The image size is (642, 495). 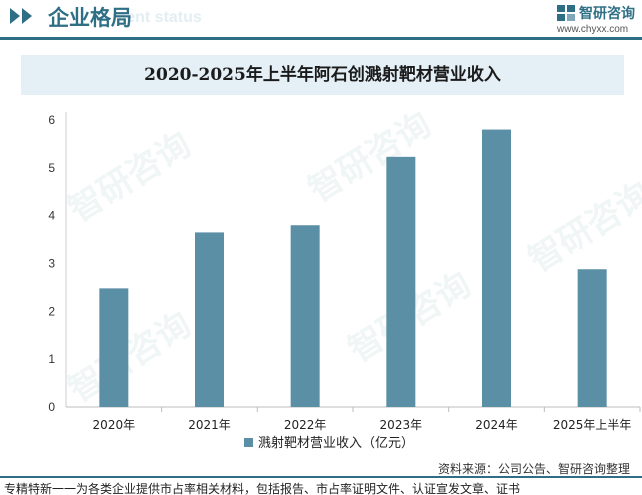 I want to click on y-tick-label: 6, so click(x=51, y=120).